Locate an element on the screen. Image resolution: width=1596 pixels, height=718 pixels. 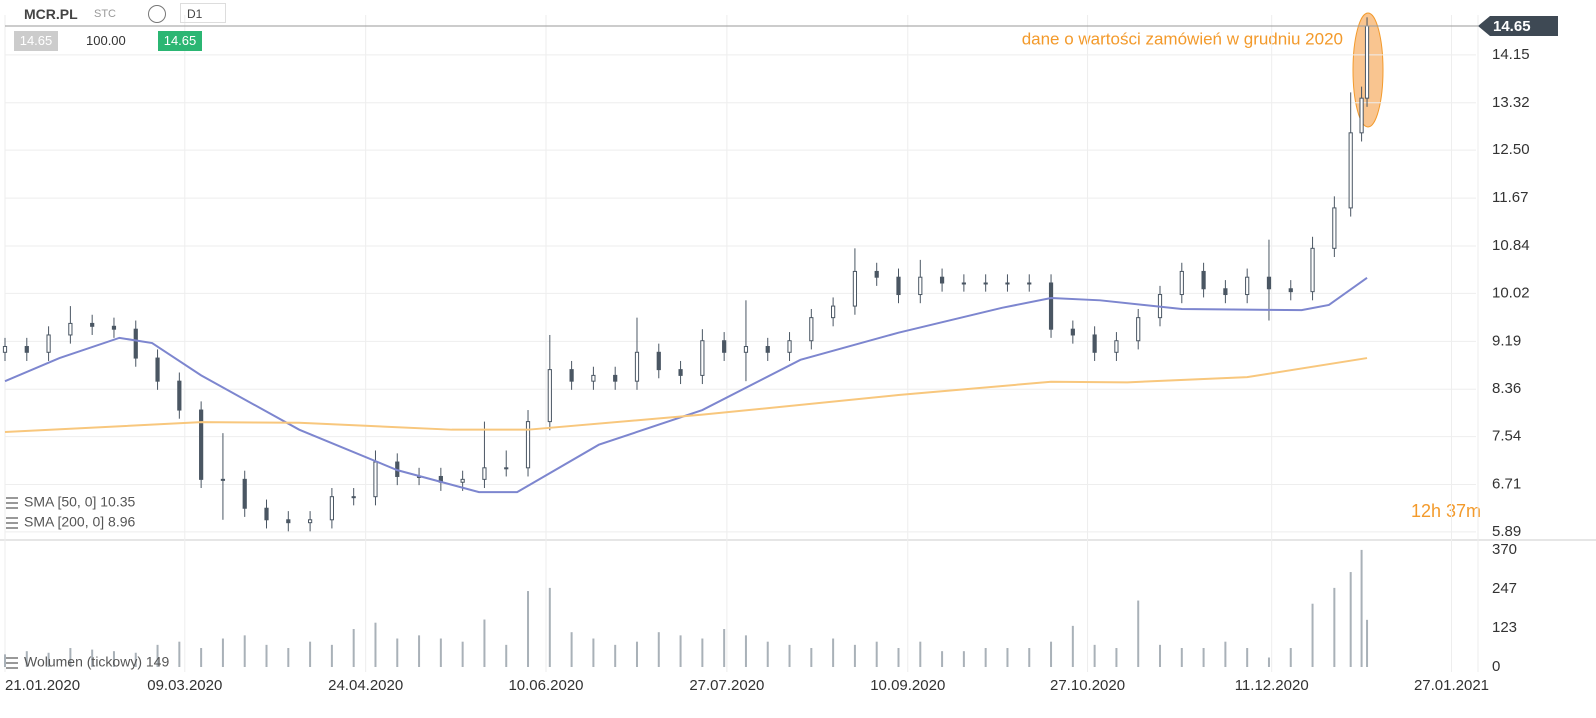
market: STC is located at coordinates (105, 14).